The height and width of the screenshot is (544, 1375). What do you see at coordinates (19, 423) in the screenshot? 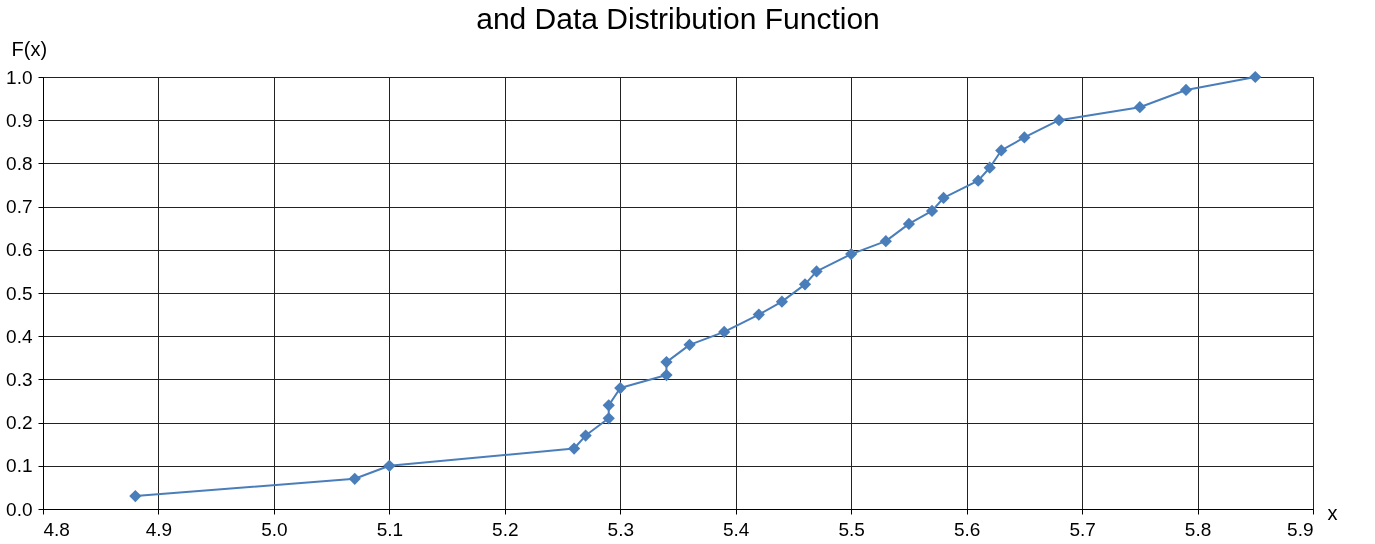
I see `y-tick-label: 0.2` at bounding box center [19, 423].